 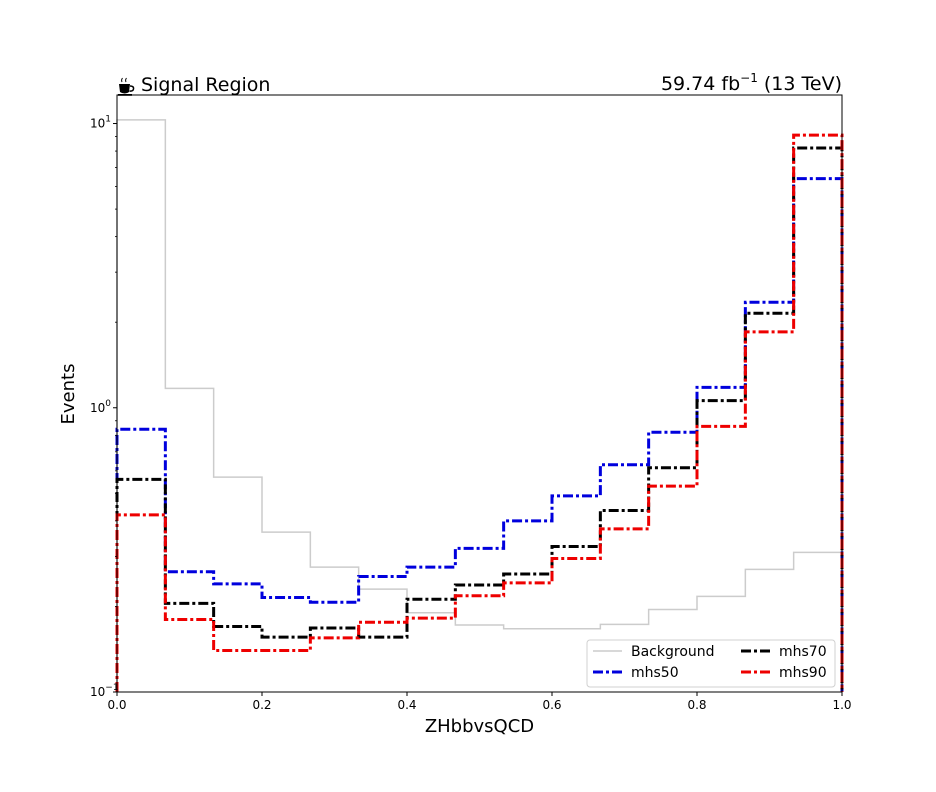 I want to click on x-tick-label: 0.2, so click(x=261, y=705).